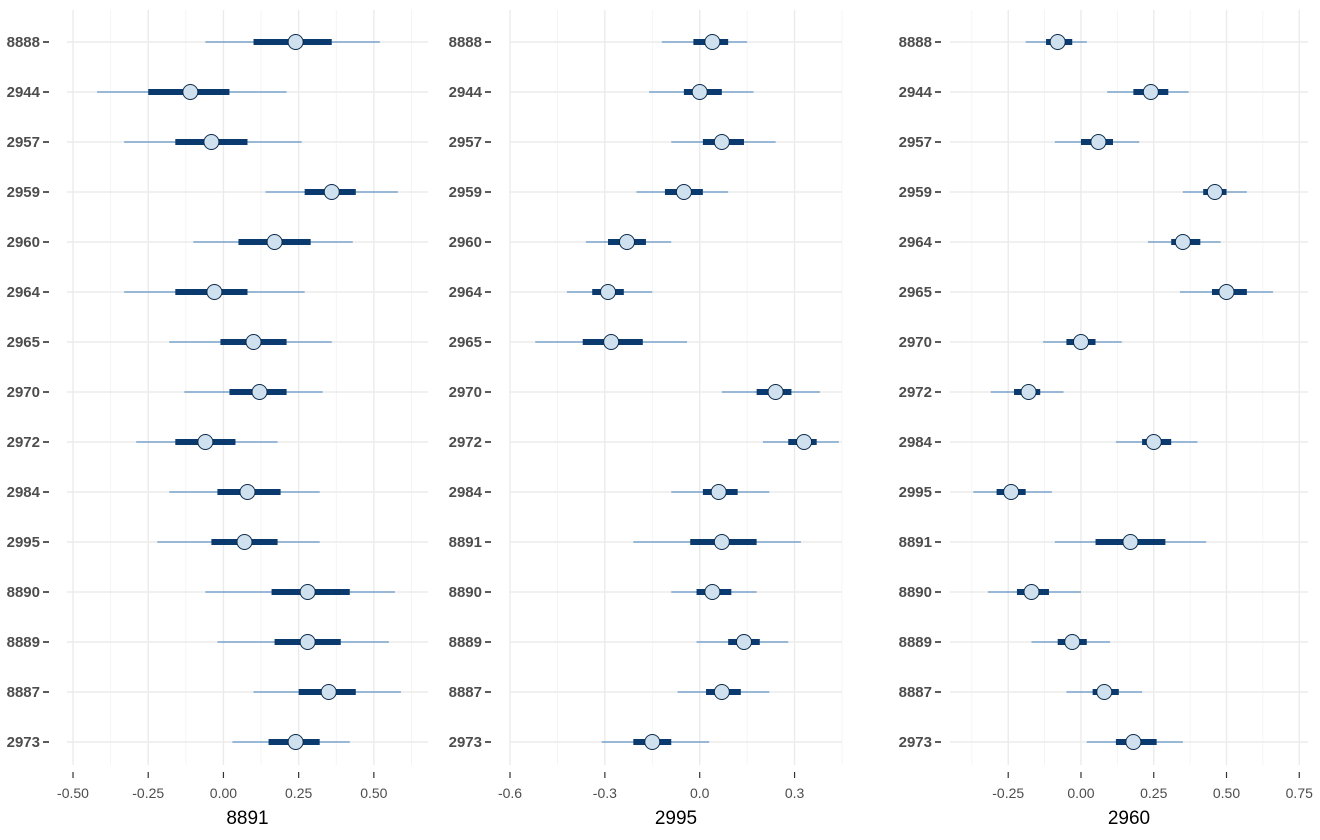 The width and height of the screenshot is (1320, 840). What do you see at coordinates (605, 793) in the screenshot?
I see `x-tick-label: -0.3` at bounding box center [605, 793].